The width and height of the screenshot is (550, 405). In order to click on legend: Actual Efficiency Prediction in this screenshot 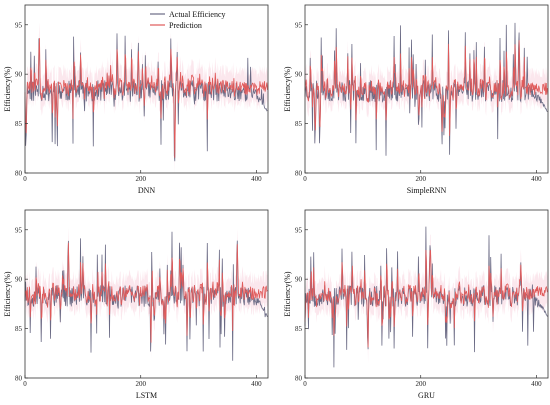, I will do `click(188, 20)`.